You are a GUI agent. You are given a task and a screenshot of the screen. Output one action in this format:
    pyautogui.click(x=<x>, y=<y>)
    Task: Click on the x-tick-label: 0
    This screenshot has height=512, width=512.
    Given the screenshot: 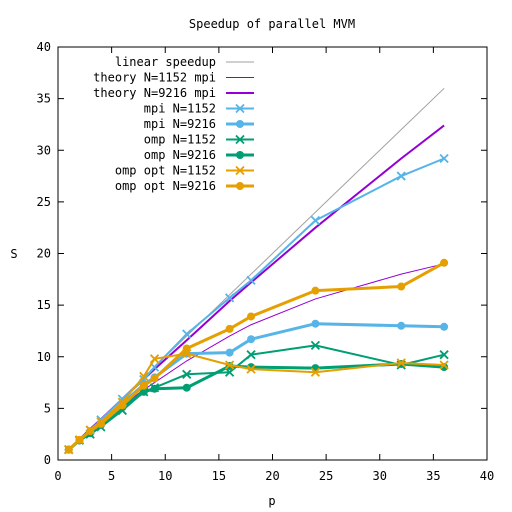 What is the action you would take?
    pyautogui.click(x=57, y=476)
    